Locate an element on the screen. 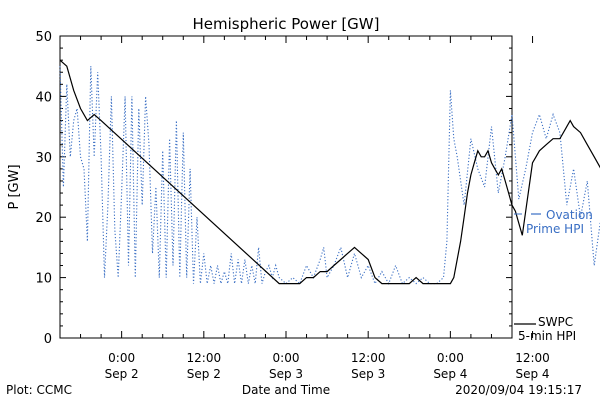 The width and height of the screenshot is (600, 400). footer-credit: Plot: CCMC is located at coordinates (39, 390).